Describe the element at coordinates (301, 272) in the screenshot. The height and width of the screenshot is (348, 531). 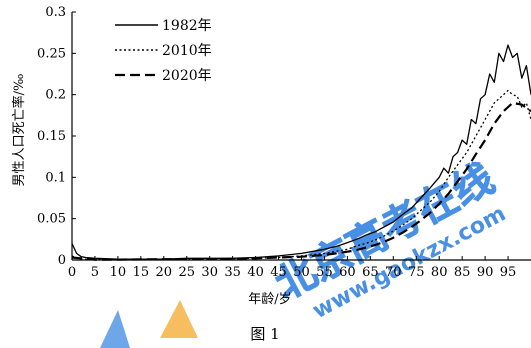
I see `x-tick-label: 50` at that location.